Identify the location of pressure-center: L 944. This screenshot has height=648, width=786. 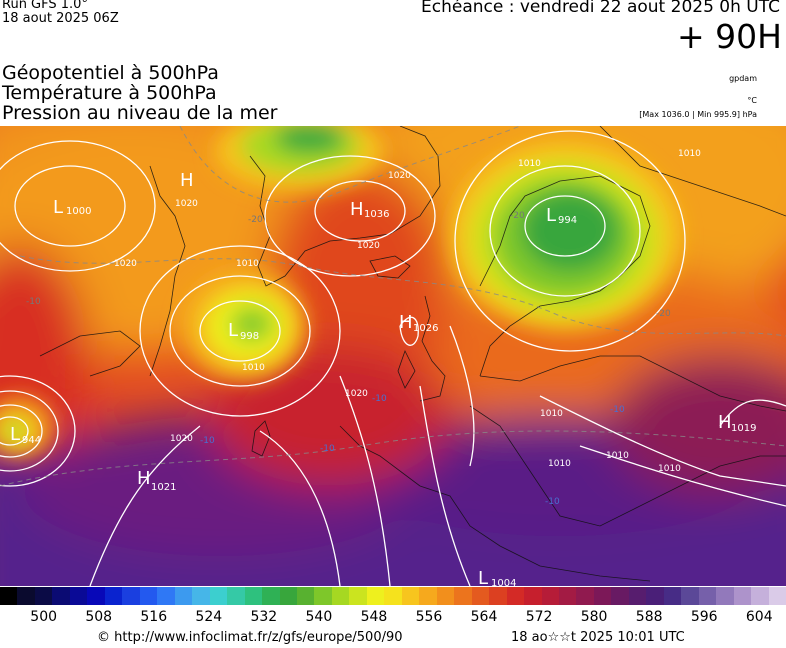
(25, 435).